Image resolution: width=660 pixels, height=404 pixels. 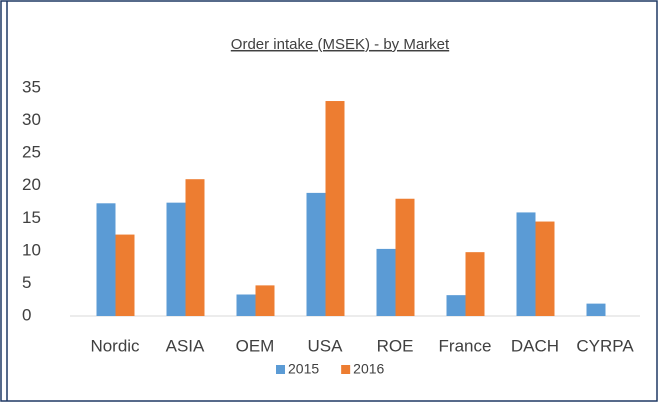 What do you see at coordinates (26, 282) in the screenshot?
I see `y-tick-label: 5` at bounding box center [26, 282].